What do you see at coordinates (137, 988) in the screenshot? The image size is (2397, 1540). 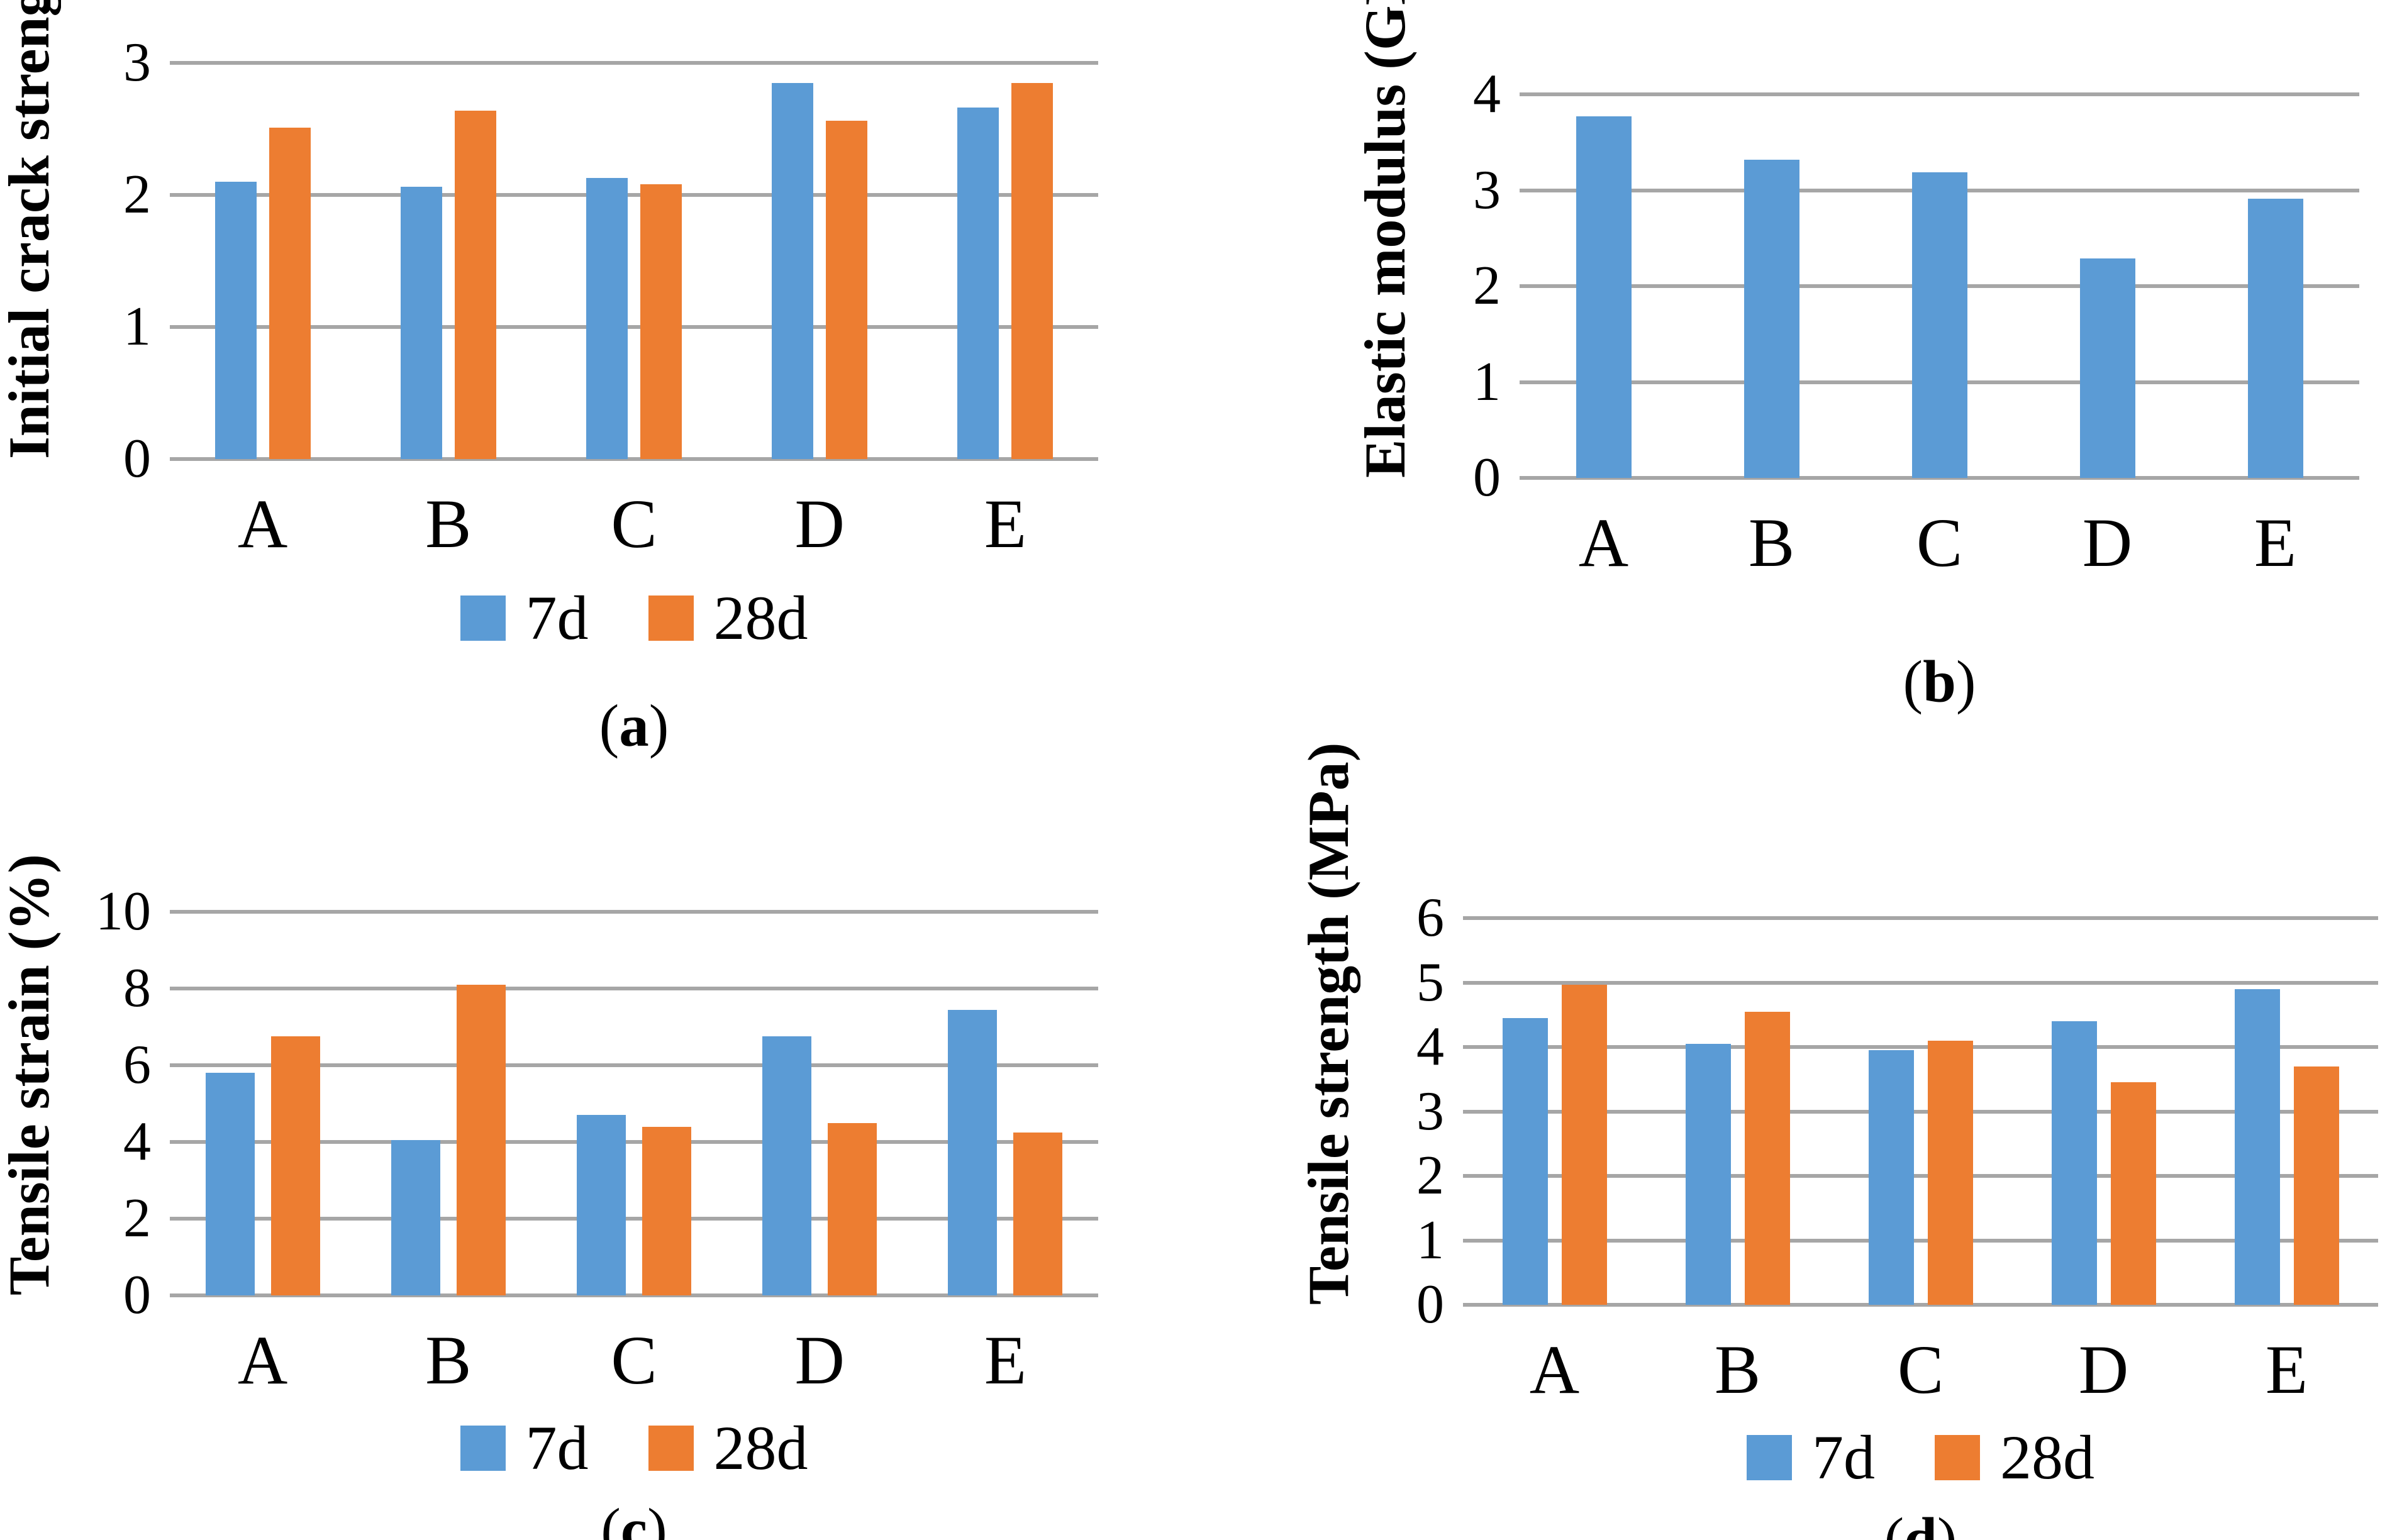 I see `y-tick-label-8: 8` at bounding box center [137, 988].